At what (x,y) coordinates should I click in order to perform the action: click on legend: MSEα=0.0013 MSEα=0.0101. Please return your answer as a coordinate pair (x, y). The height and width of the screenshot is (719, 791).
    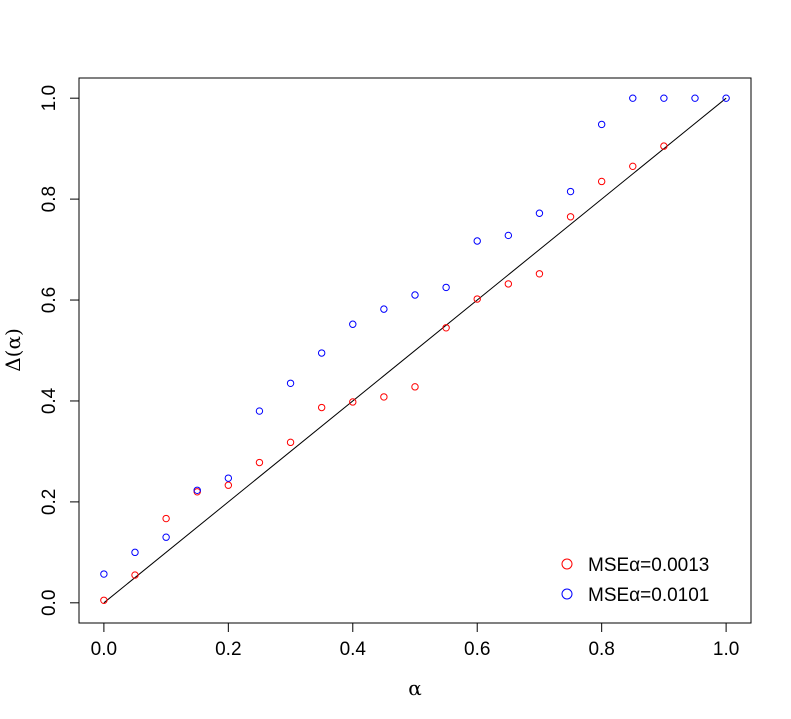
    Looking at the image, I should click on (635, 580).